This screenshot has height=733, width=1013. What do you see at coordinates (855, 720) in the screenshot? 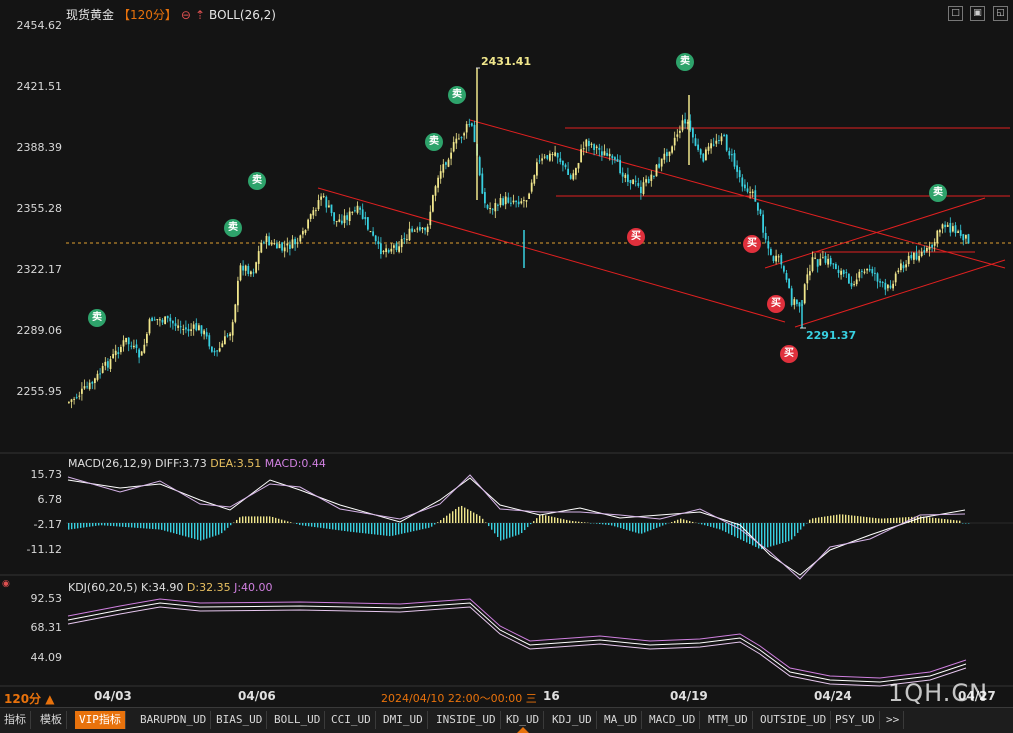
I see `tab-psy: PSY_UD` at bounding box center [855, 720].